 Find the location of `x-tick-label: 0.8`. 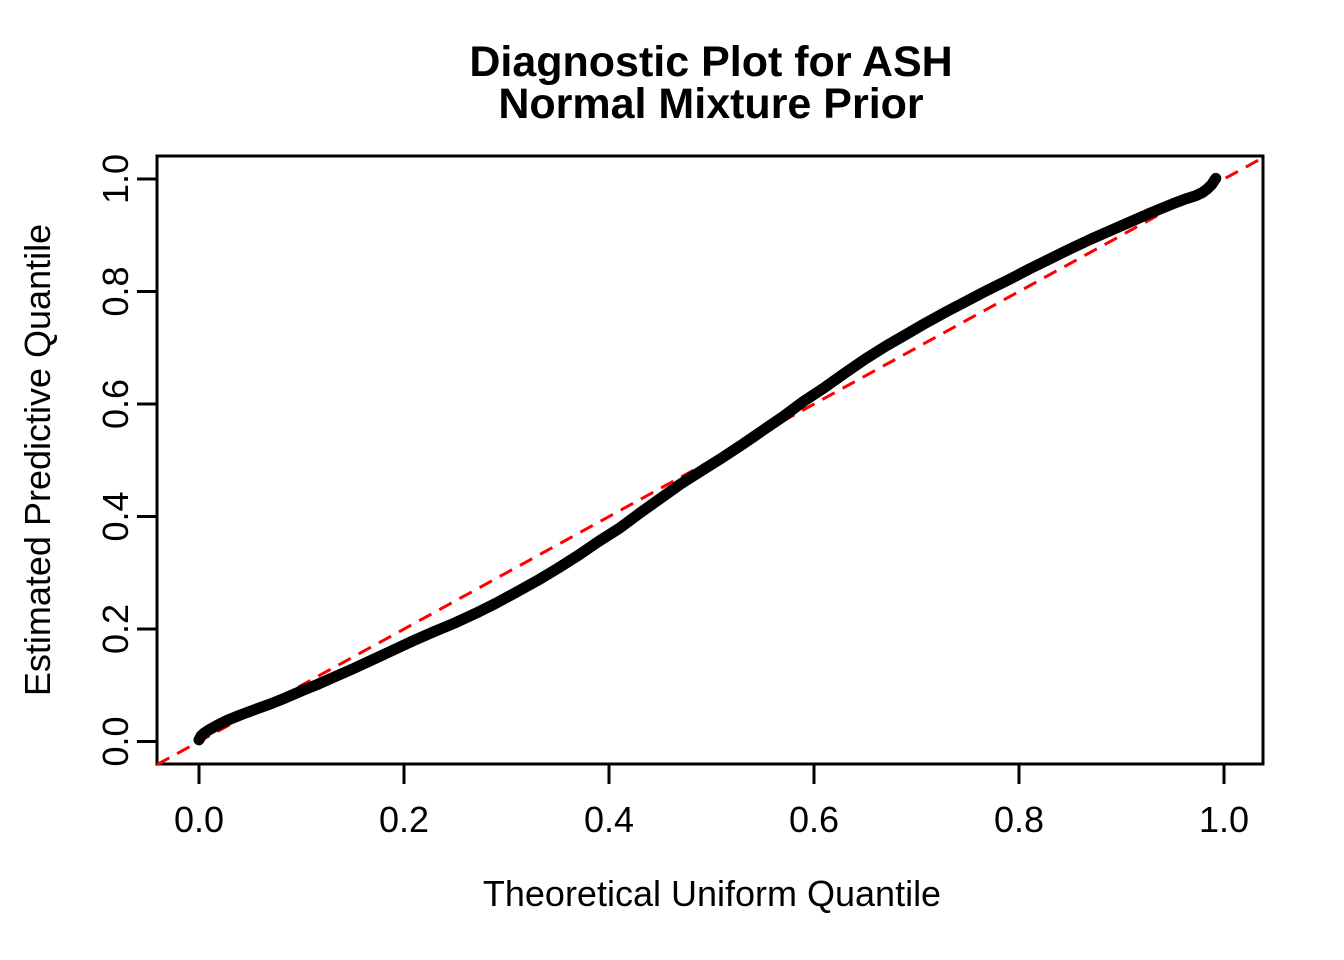

x-tick-label: 0.8 is located at coordinates (1019, 819).